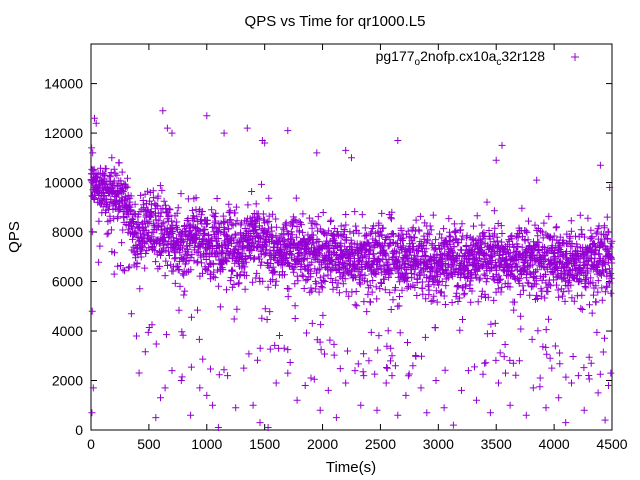 This screenshot has height=480, width=640. I want to click on legend-label-part: 32r128, so click(523, 56).